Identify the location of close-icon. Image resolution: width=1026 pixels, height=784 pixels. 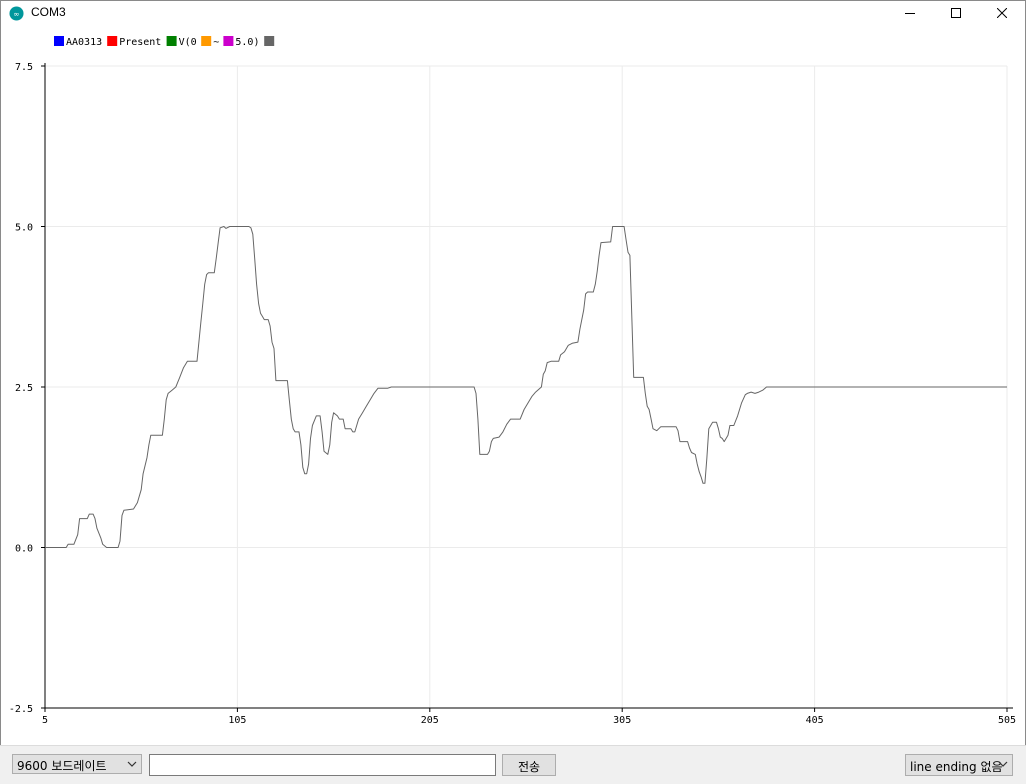
(1002, 13).